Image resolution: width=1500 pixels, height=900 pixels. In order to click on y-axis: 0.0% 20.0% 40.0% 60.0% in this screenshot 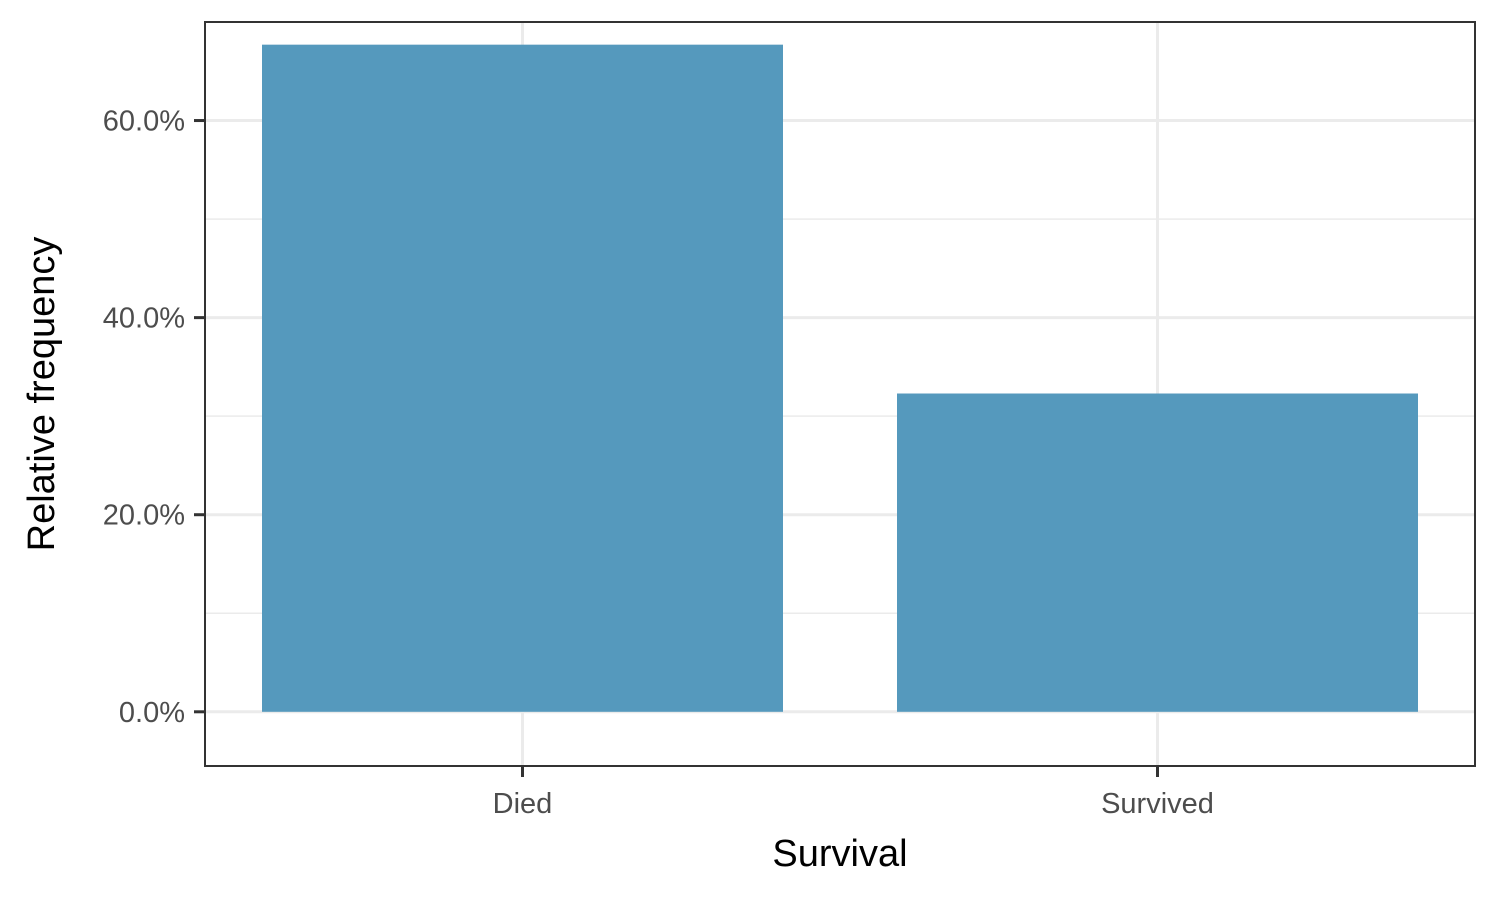, I will do `click(154, 417)`.